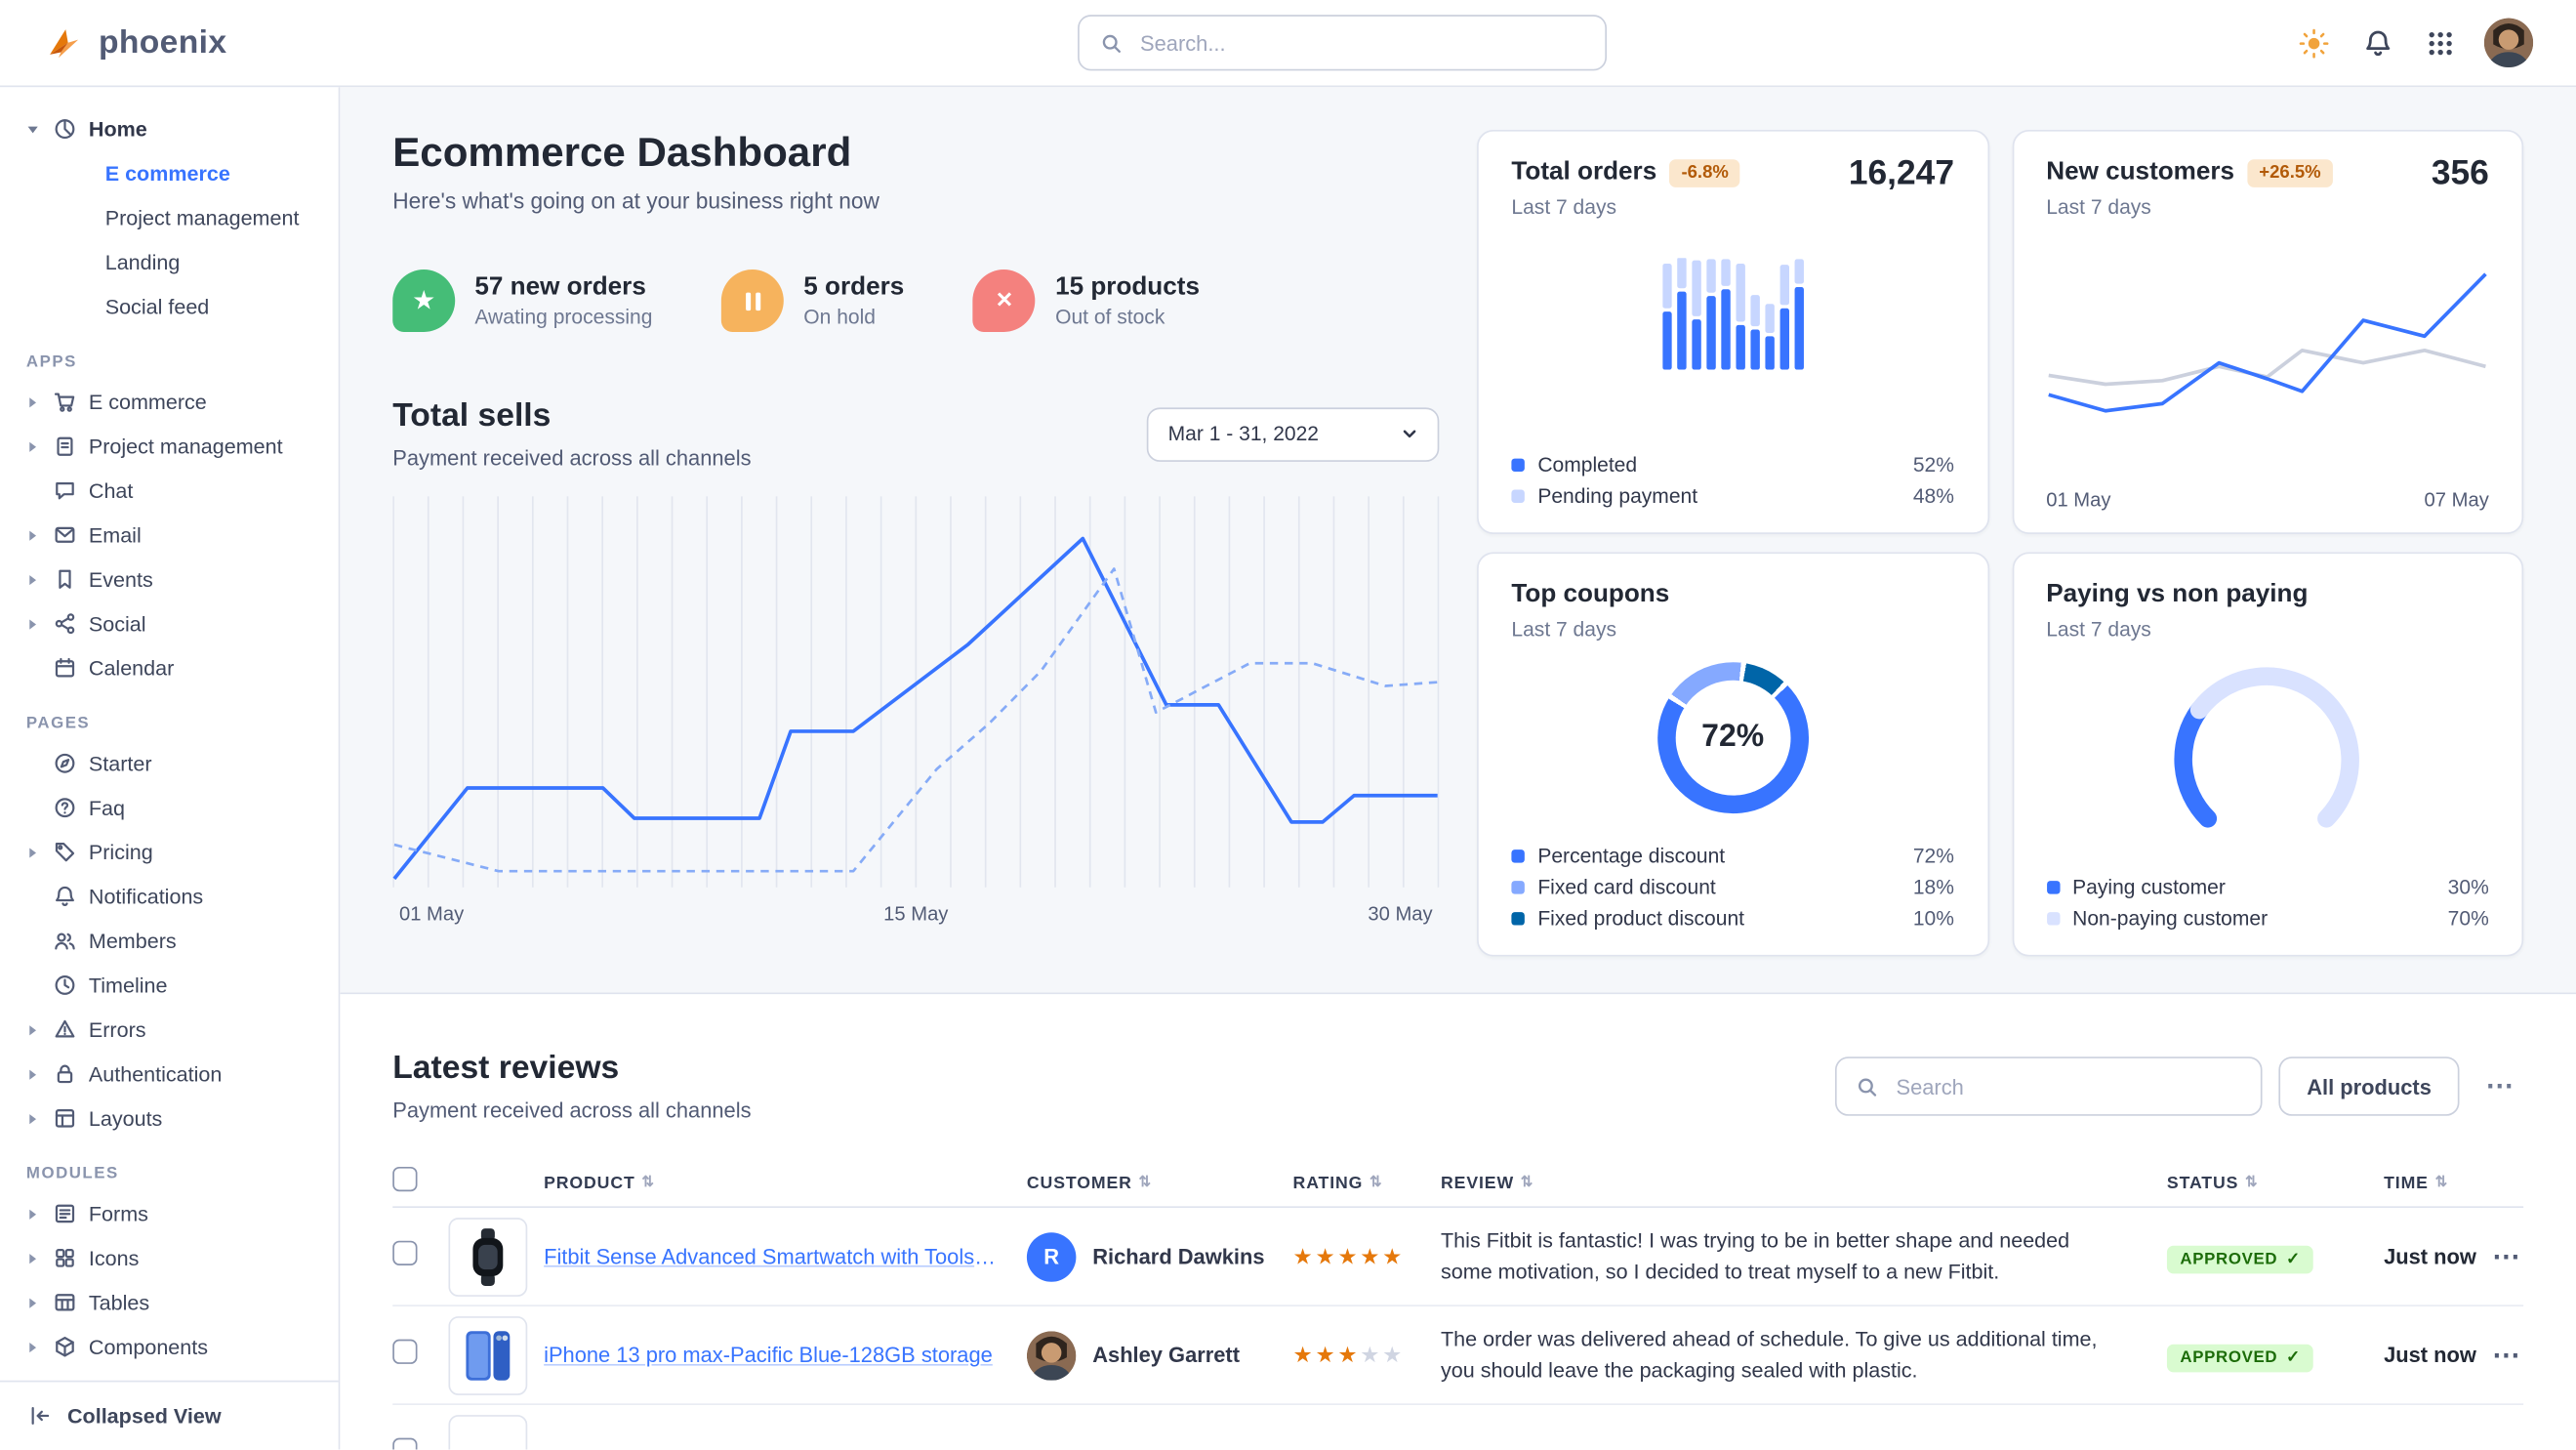 The image size is (2576, 1450). Describe the element at coordinates (174, 1213) in the screenshot. I see `sidebar-item-forms: Forms` at that location.